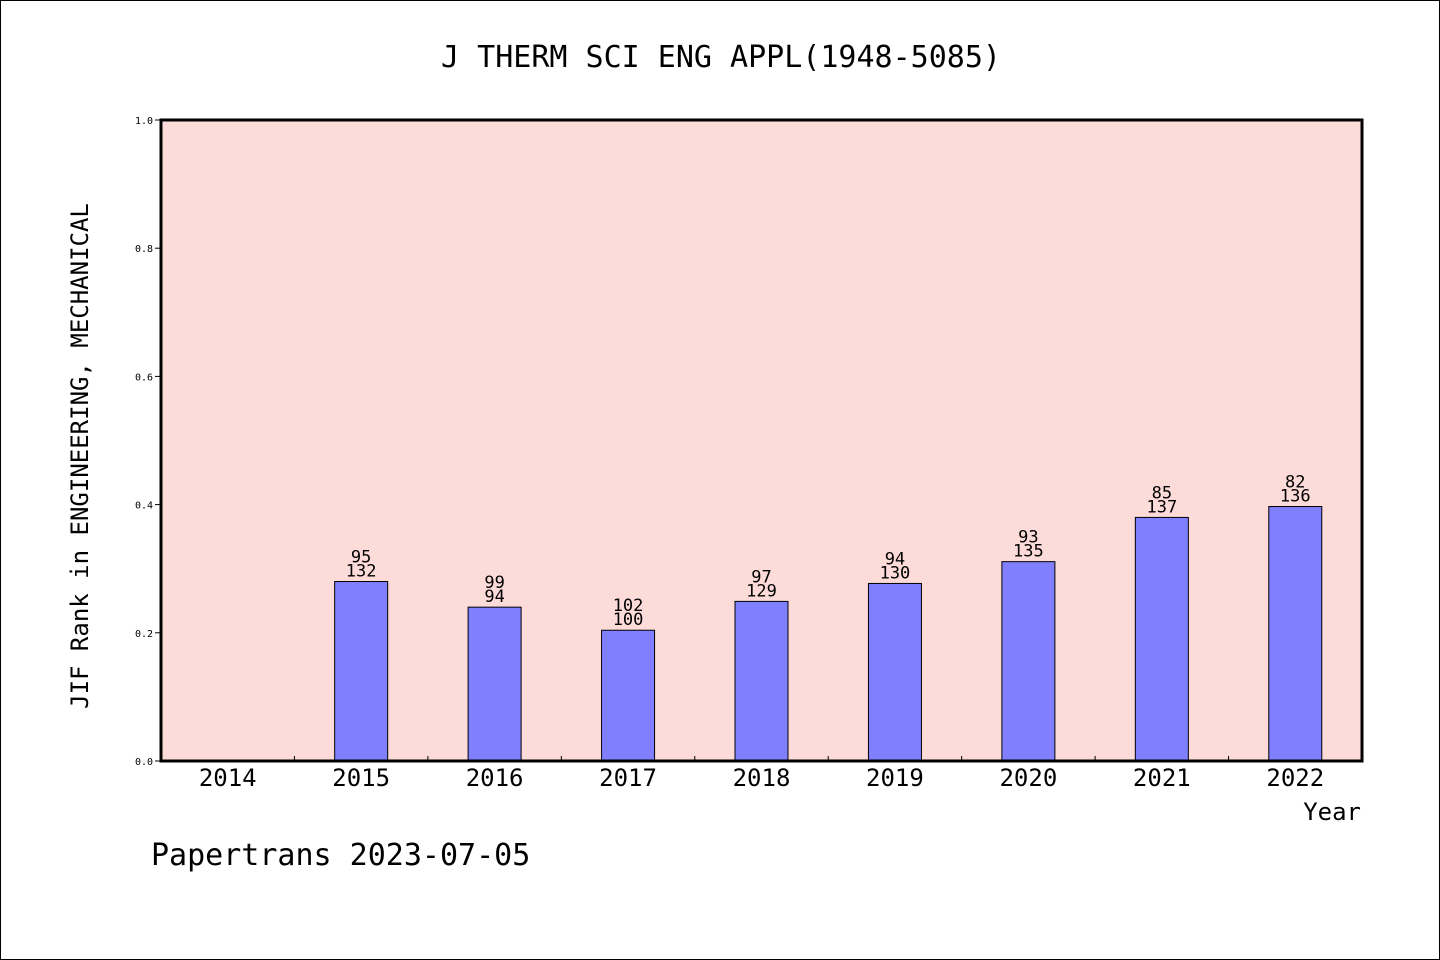  I want to click on bar-total-label: 100, so click(628, 620).